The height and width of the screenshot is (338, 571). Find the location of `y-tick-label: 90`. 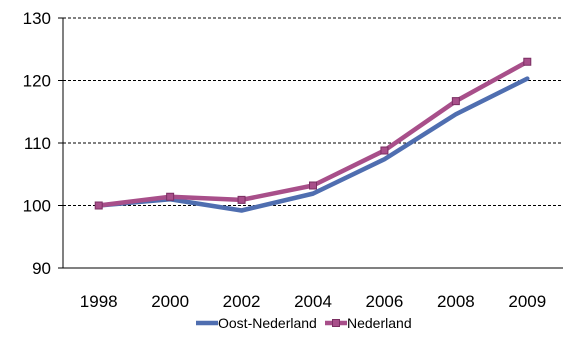

y-tick-label: 90 is located at coordinates (41, 268).